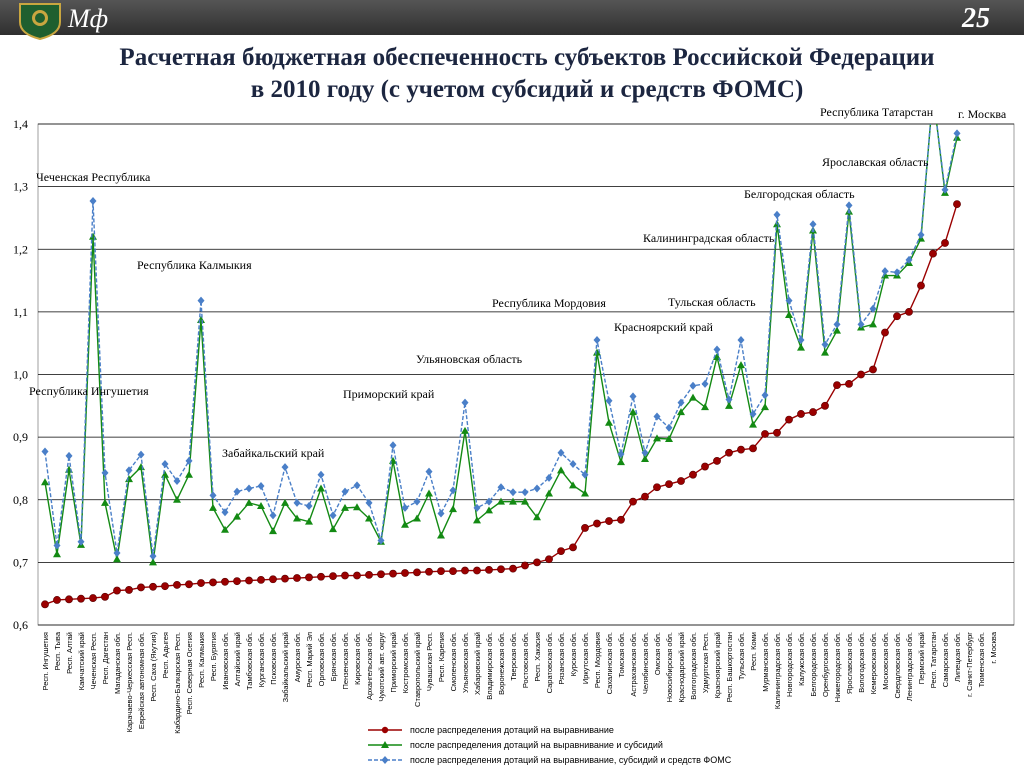  Describe the element at coordinates (105, 658) in the screenshot. I see `x-tick-label: Респ. Дагестан` at that location.